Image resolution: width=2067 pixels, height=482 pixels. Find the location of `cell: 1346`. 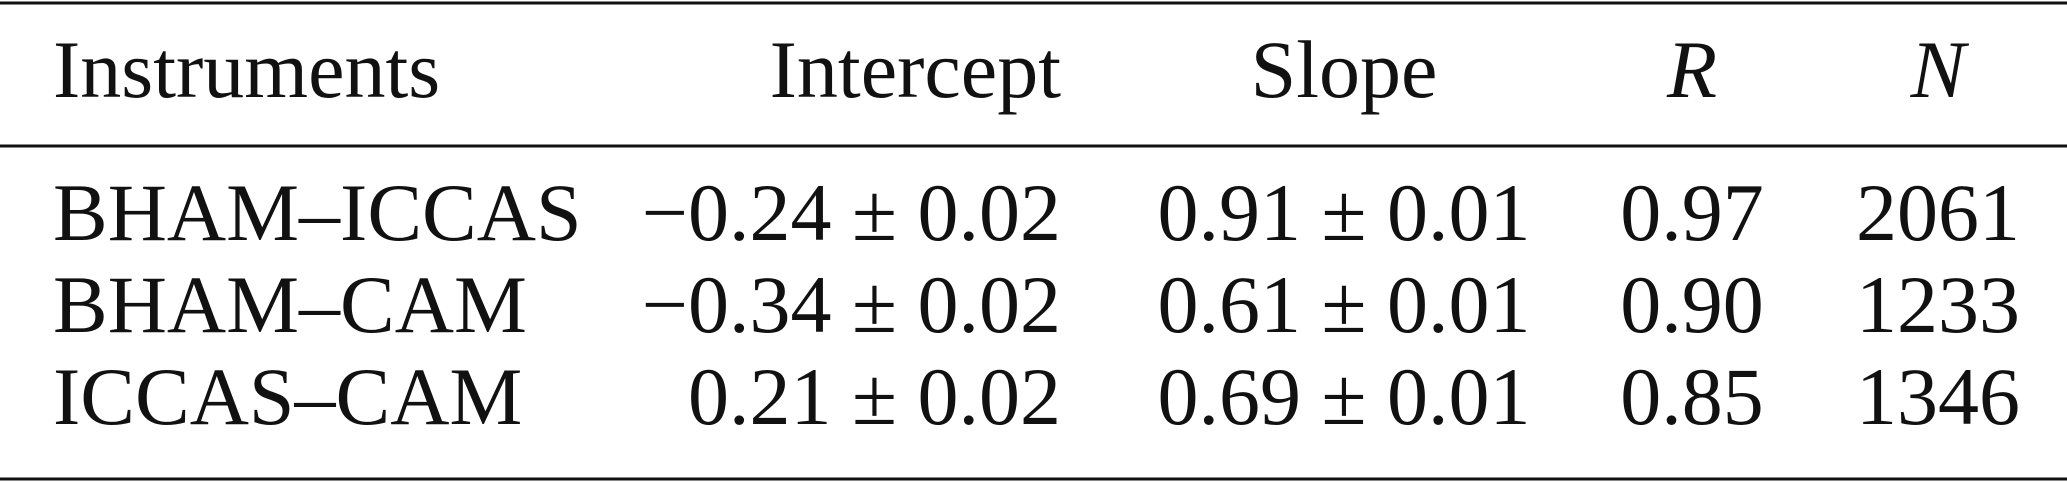

cell: 1346 is located at coordinates (1938, 396).